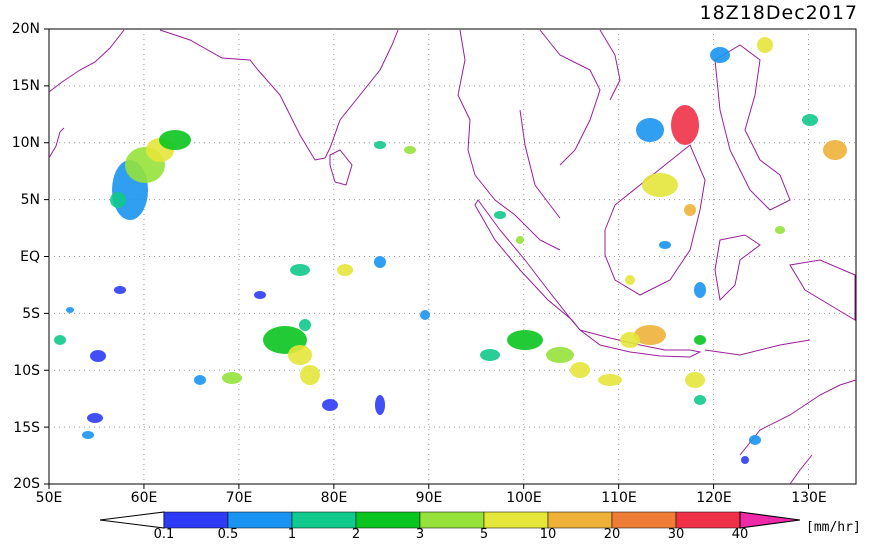 This screenshot has width=880, height=544. Describe the element at coordinates (619, 498) in the screenshot. I see `lon-label-110e: 110E` at that location.